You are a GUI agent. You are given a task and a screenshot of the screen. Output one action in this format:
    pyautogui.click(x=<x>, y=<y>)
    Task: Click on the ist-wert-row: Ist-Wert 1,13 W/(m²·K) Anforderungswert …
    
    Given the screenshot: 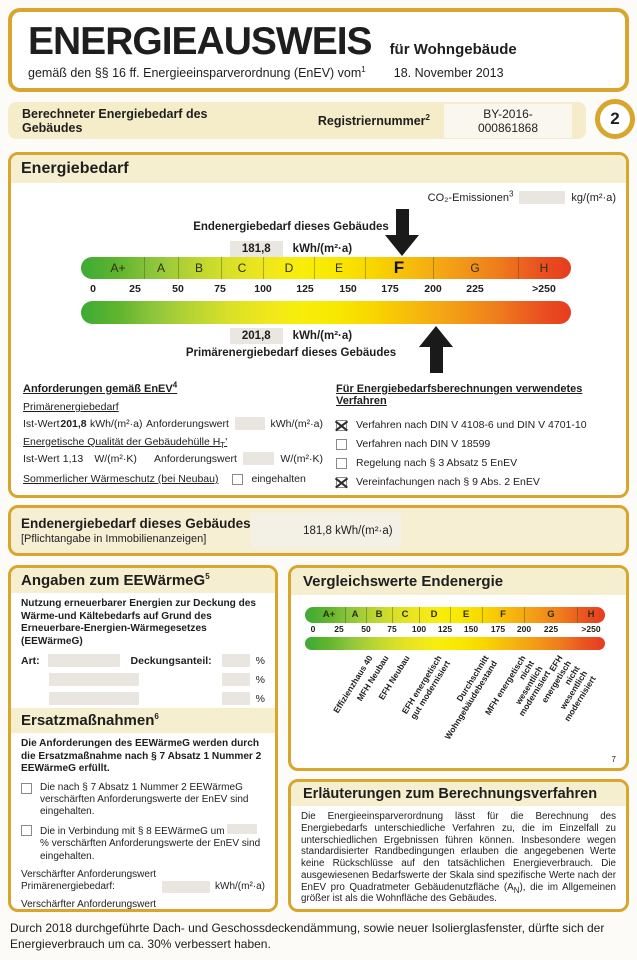 What is the action you would take?
    pyautogui.click(x=173, y=458)
    